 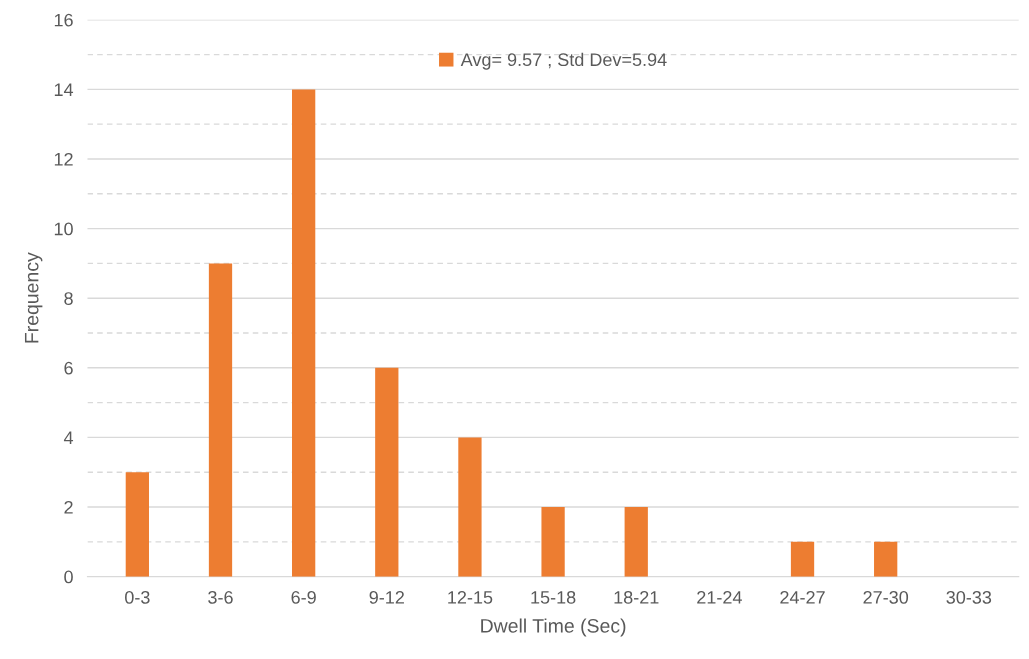 What do you see at coordinates (68, 507) in the screenshot?
I see `y-tick-label: 2` at bounding box center [68, 507].